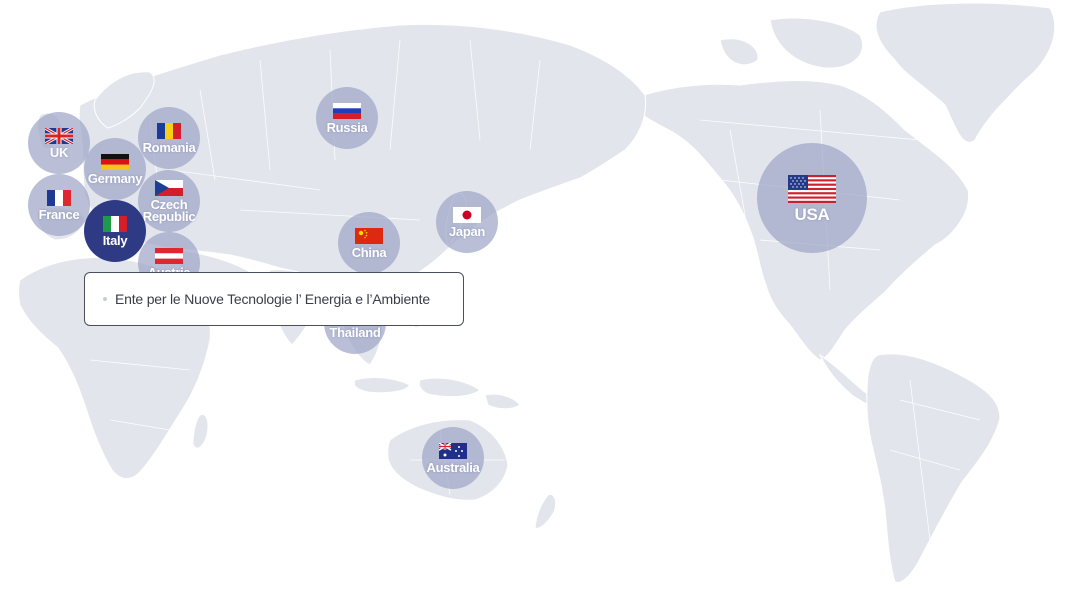 Image resolution: width=1070 pixels, height=589 pixels. I want to click on bullet-icon, so click(105, 299).